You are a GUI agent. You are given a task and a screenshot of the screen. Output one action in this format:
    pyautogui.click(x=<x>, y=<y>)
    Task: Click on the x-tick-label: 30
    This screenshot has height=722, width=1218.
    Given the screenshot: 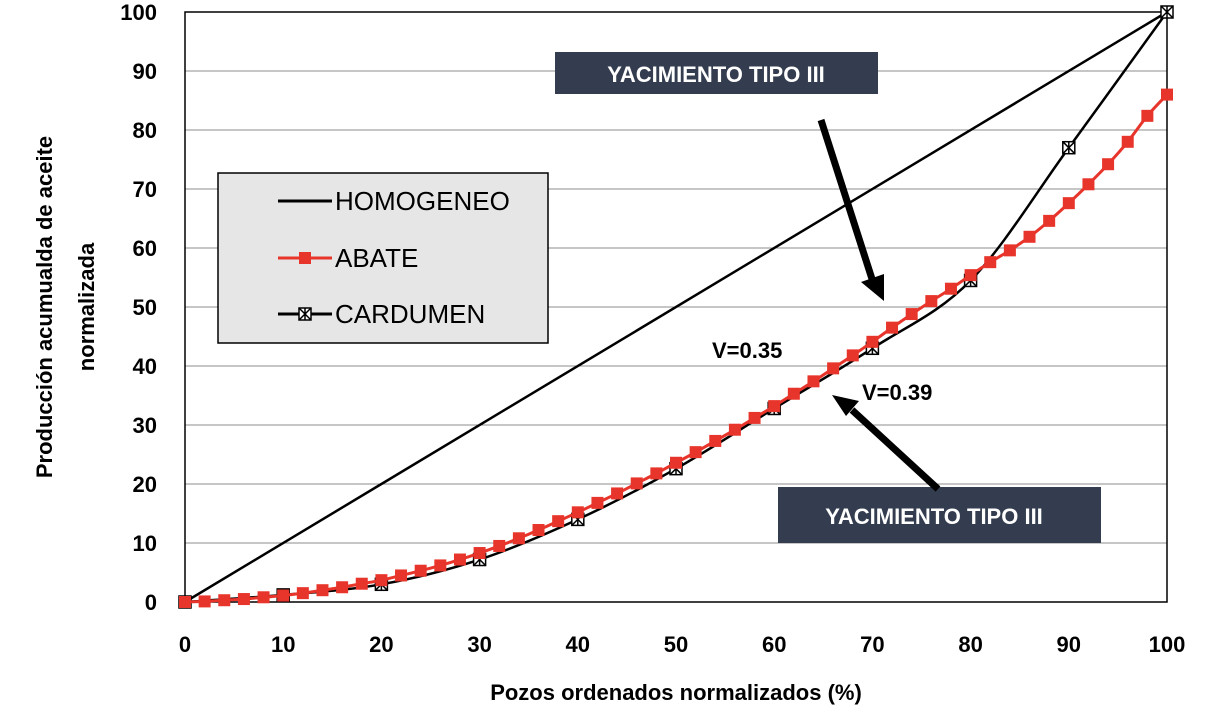 What is the action you would take?
    pyautogui.click(x=479, y=644)
    